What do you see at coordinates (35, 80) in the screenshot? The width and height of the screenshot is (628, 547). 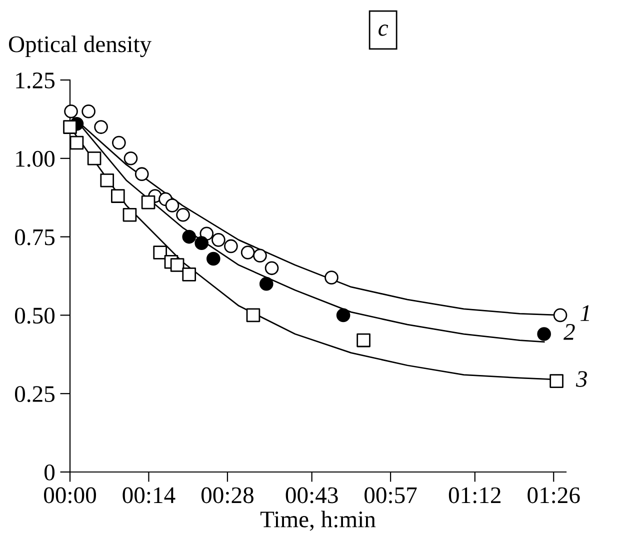 I see `y-tick-label: 1.25` at bounding box center [35, 80].